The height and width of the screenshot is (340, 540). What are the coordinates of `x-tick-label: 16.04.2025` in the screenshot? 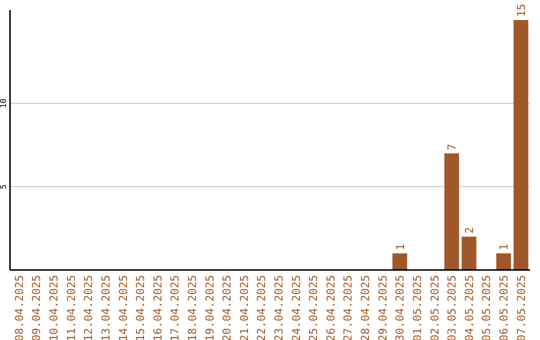 It's located at (157, 307).